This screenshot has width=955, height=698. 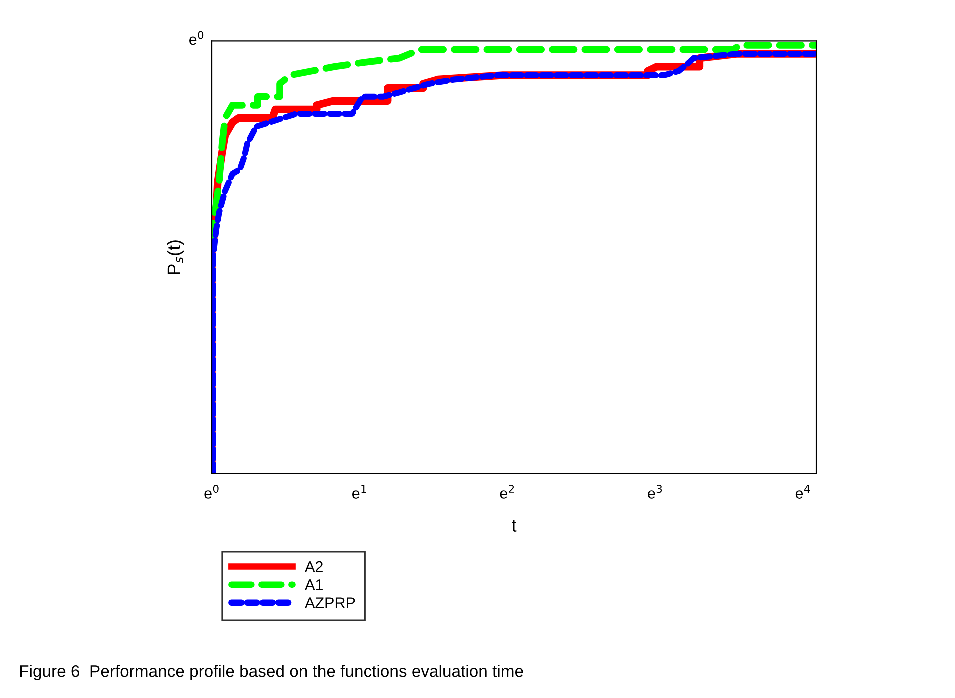 What do you see at coordinates (272, 673) in the screenshot?
I see `caption: Figure 6 Performance profile based on the functions evaluation time` at bounding box center [272, 673].